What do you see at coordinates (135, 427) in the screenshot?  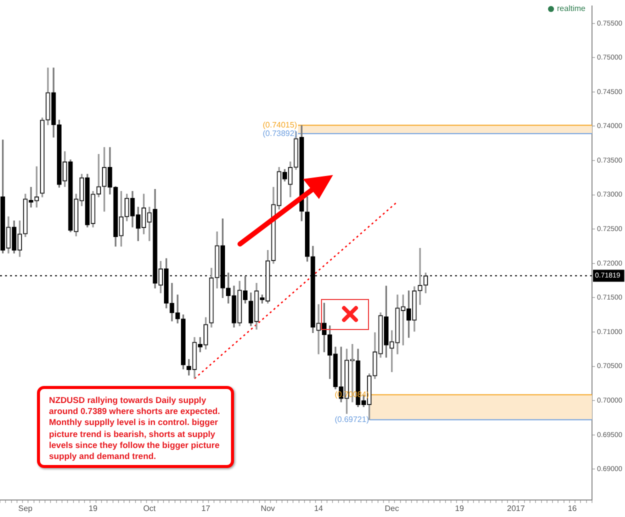 I see `annotation: NZDUSD rallying towards Daily supply around 0.7389 where shorts are expected. Monthly supplly level is in control. bigger picture trend is bearish, shorts at supply levels since they follow the bigger picture supply and demand trend.` at bounding box center [135, 427].